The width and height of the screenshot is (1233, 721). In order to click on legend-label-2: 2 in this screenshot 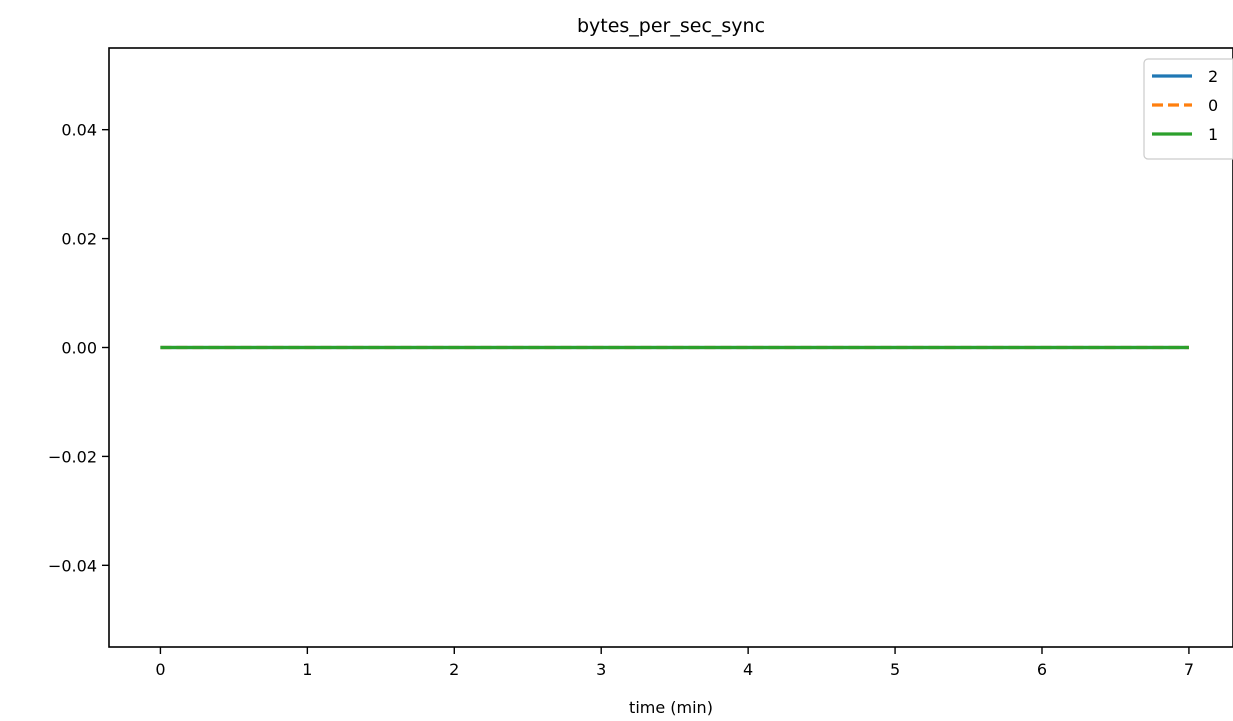, I will do `click(1213, 76)`.